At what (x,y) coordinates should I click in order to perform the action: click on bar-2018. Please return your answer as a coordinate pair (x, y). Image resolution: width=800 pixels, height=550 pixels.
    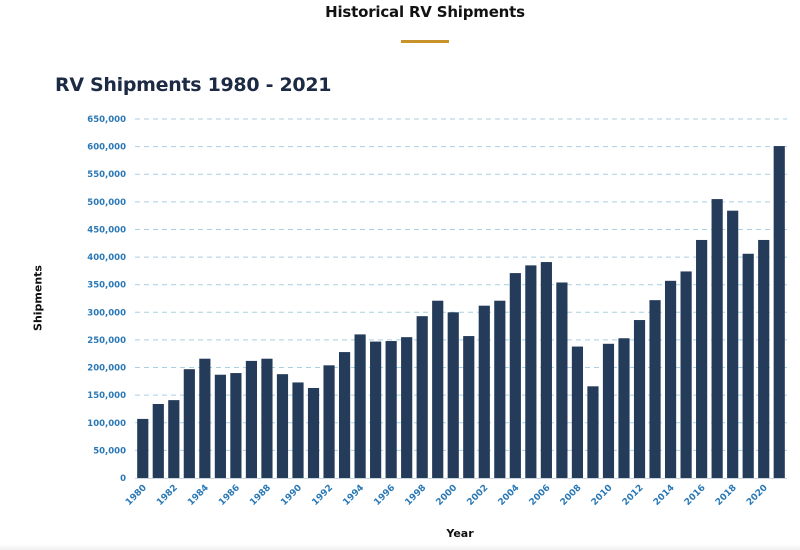
    Looking at the image, I should click on (733, 344).